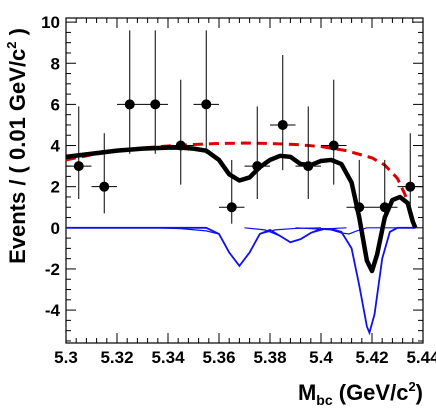  What do you see at coordinates (55, 104) in the screenshot?
I see `y-tick-label: 6` at bounding box center [55, 104].